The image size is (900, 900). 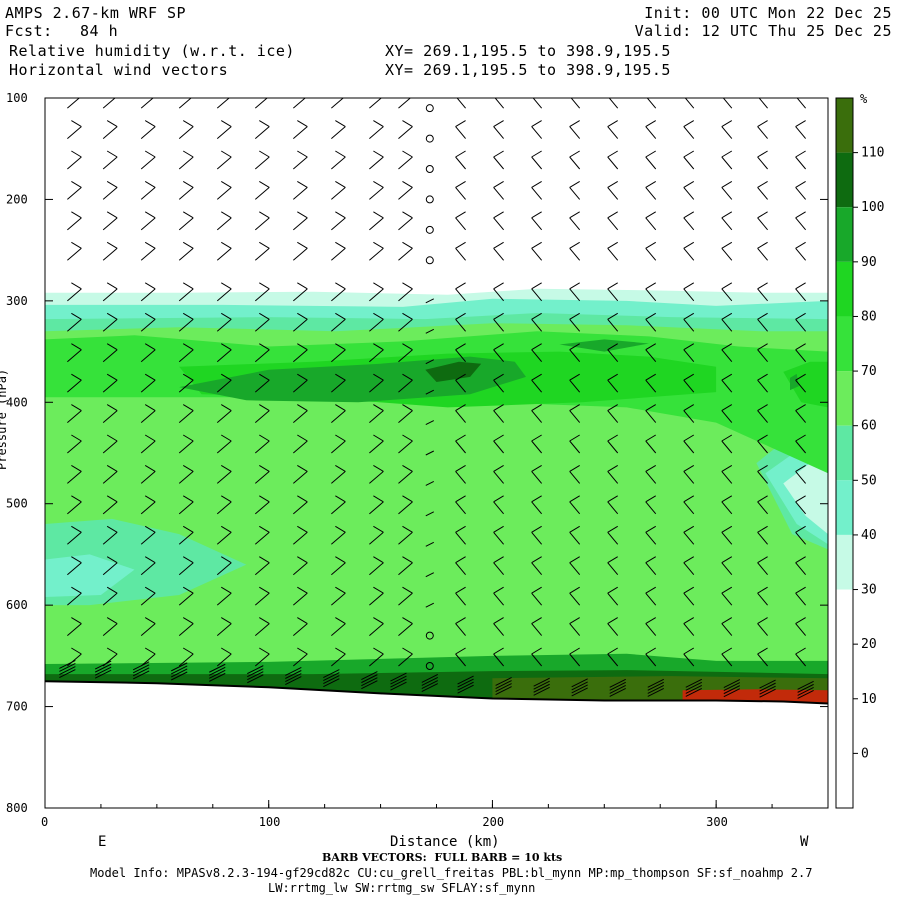 I want to click on calm-circle, so click(x=429, y=260).